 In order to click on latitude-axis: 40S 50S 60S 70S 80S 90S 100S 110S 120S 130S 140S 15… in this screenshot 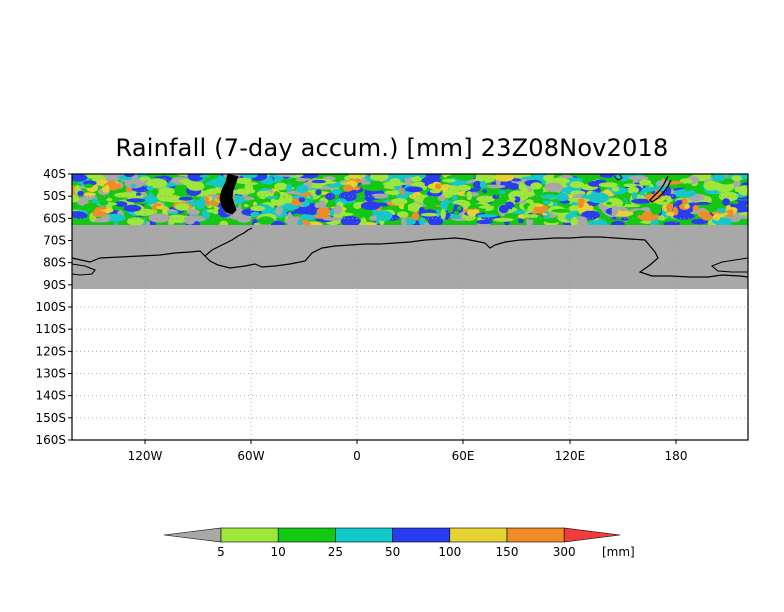, I will do `click(53, 307)`.